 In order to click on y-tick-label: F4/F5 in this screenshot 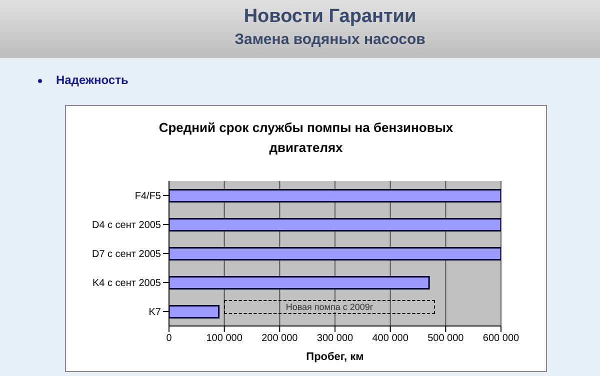, I will do `click(148, 196)`.